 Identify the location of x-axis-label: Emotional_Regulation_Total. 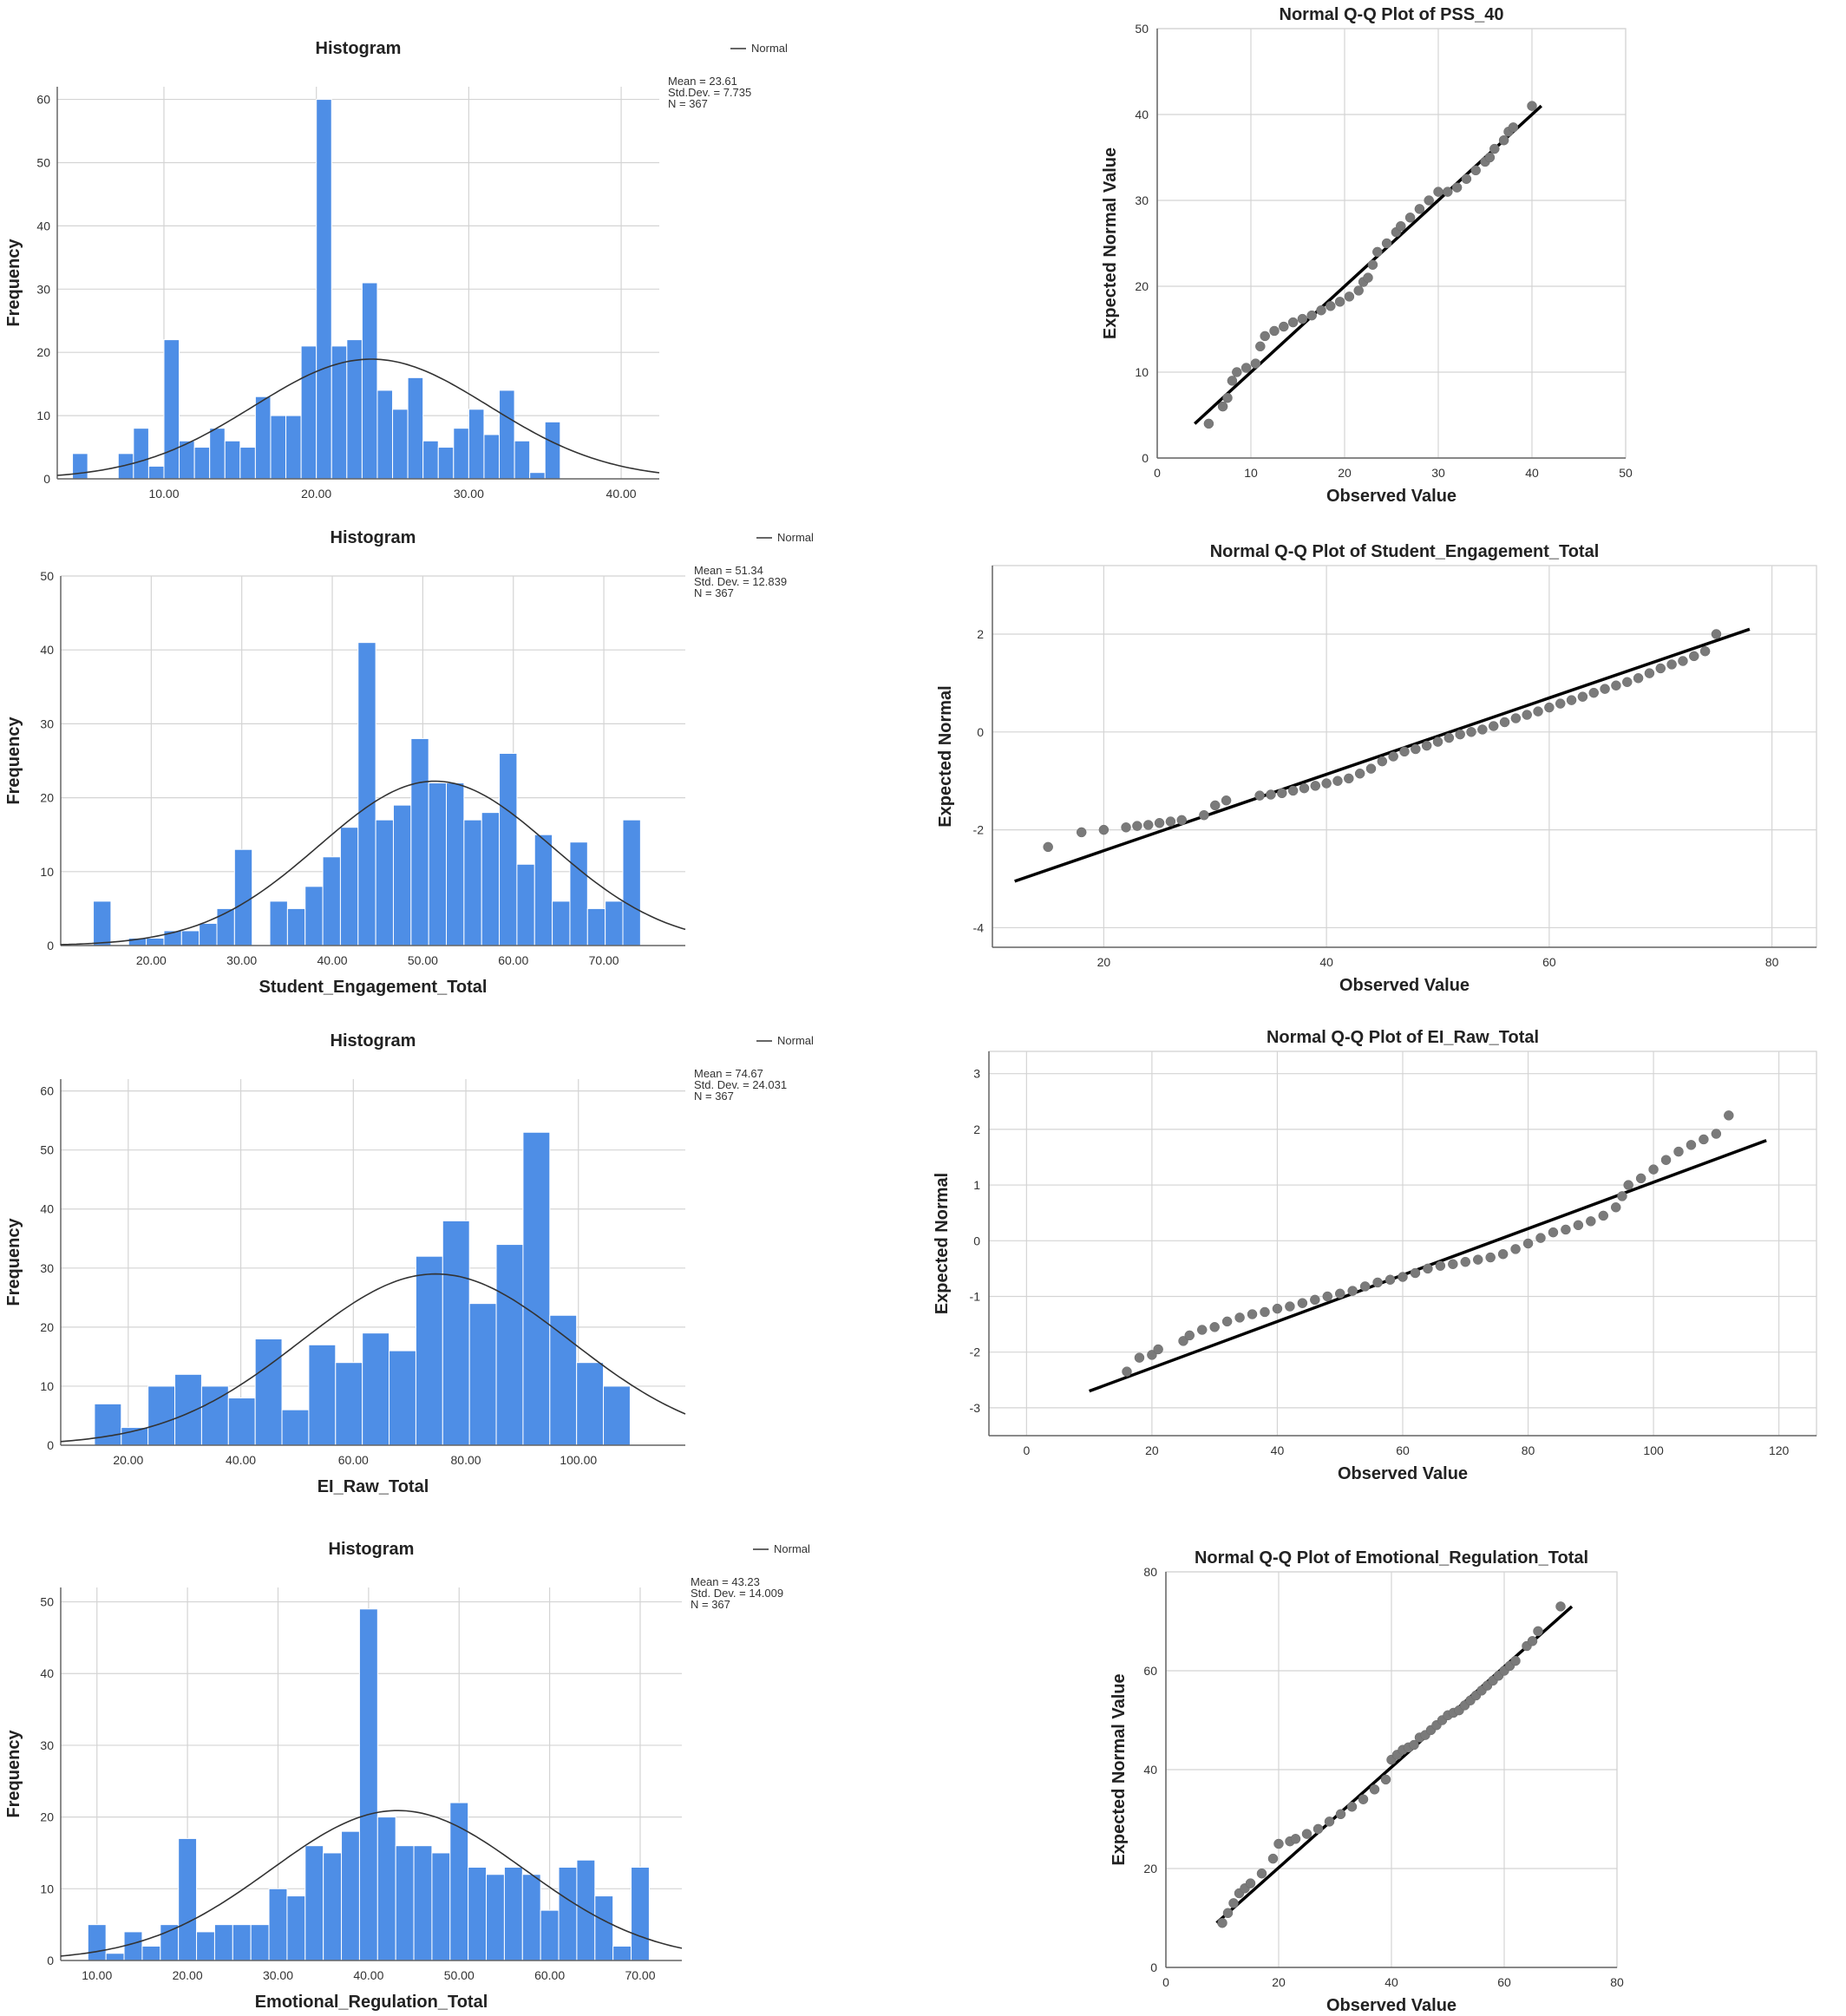
(371, 2002).